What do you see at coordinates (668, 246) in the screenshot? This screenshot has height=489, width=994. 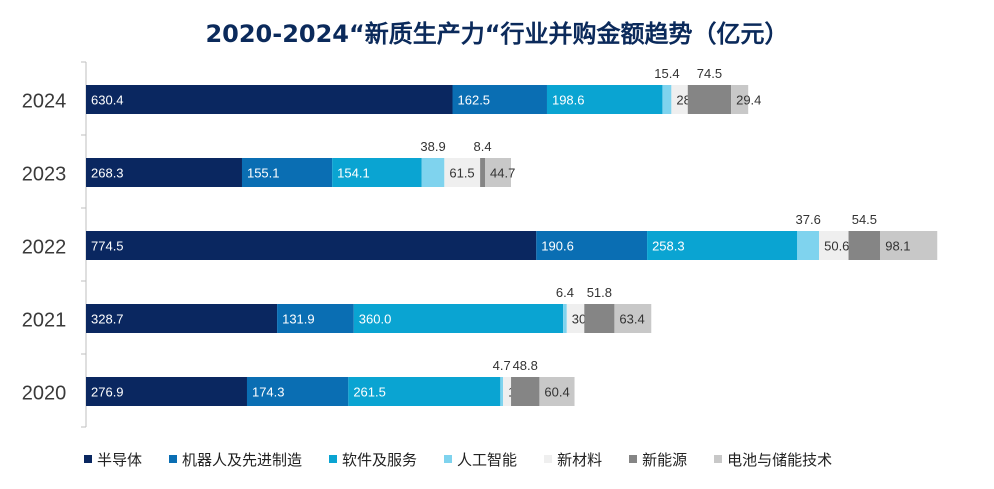 I see `data-label: 258.3` at bounding box center [668, 246].